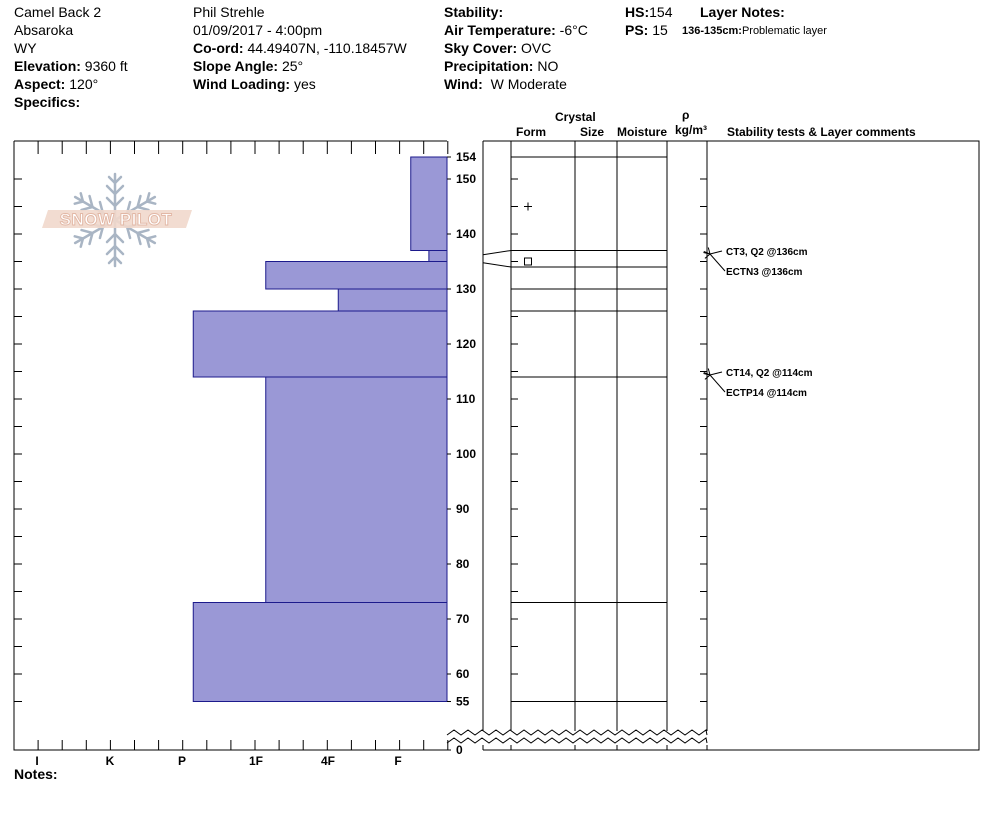  I want to click on hs-field: HS:154, so click(648, 12).